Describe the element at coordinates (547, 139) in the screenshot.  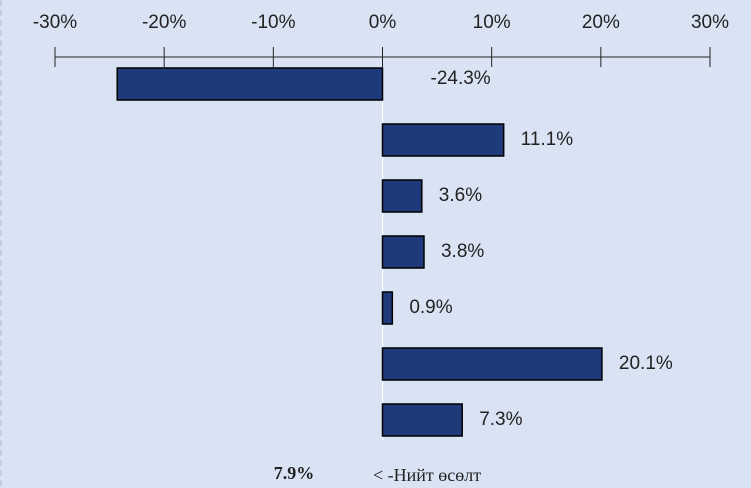
I see `value-label: 11.1%` at that location.